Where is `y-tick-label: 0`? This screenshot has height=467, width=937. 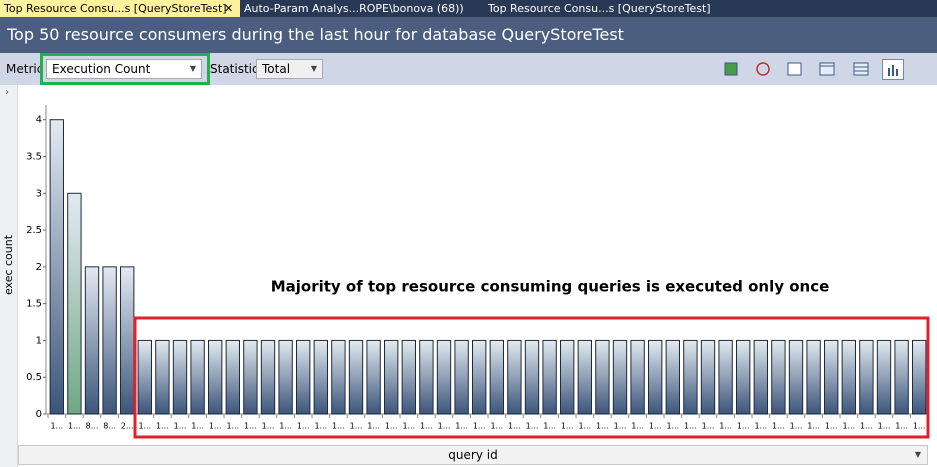 y-tick-label: 0 is located at coordinates (39, 414).